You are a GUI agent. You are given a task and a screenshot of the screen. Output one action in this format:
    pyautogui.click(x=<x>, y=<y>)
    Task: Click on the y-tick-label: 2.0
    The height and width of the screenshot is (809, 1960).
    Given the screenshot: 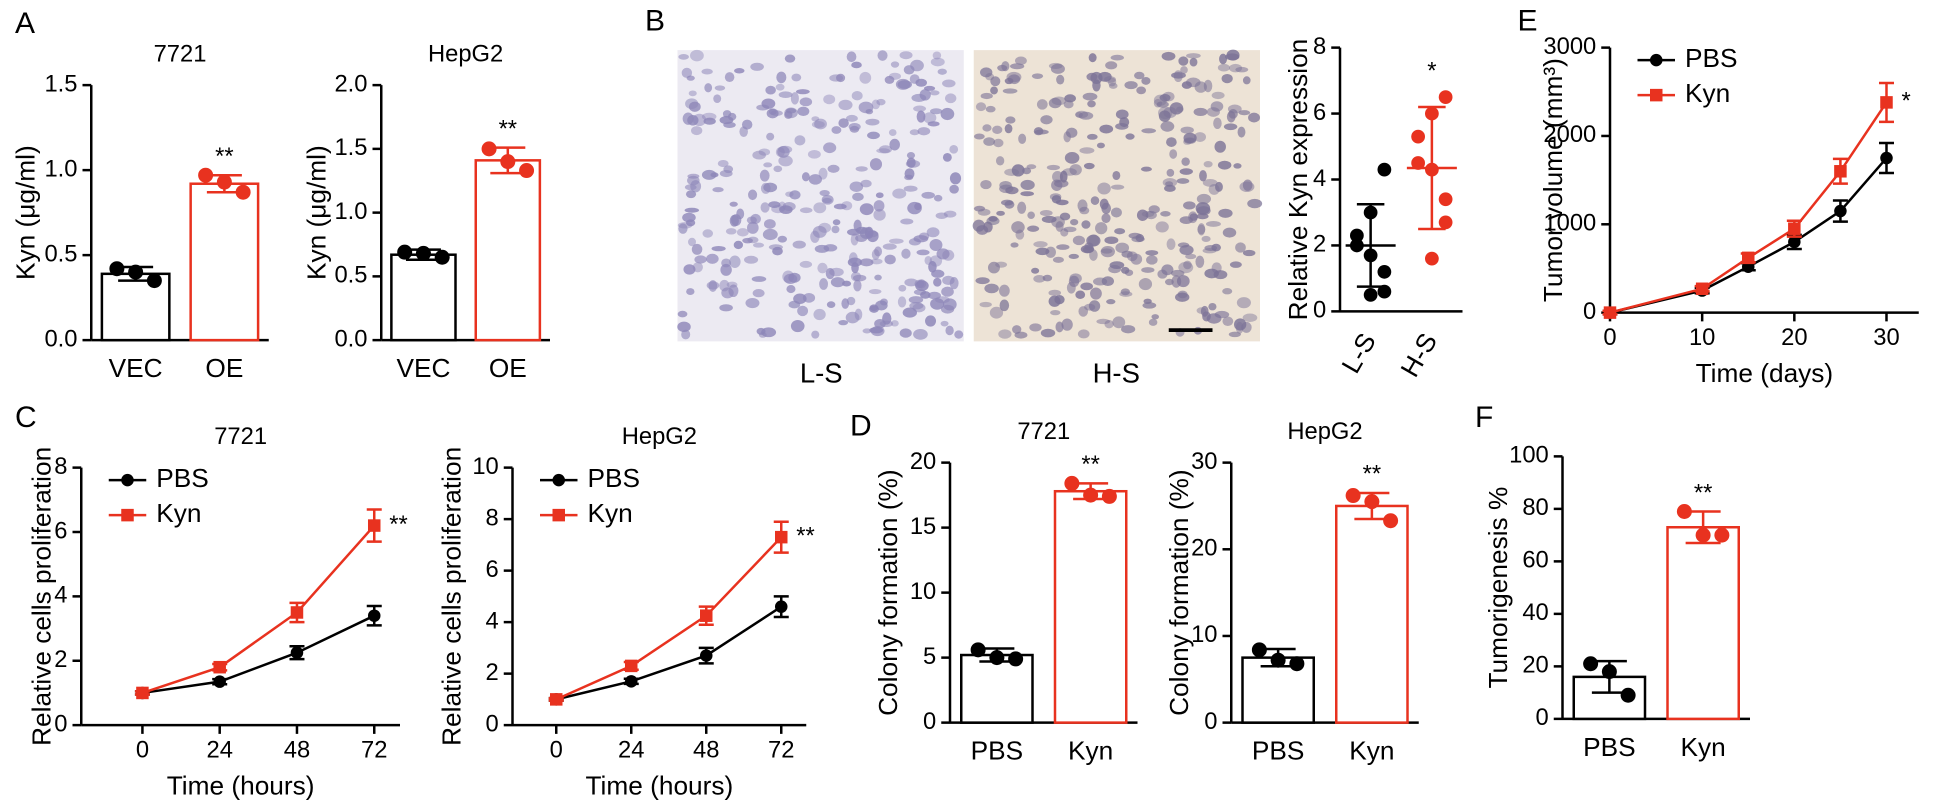 What is the action you would take?
    pyautogui.click(x=350, y=83)
    